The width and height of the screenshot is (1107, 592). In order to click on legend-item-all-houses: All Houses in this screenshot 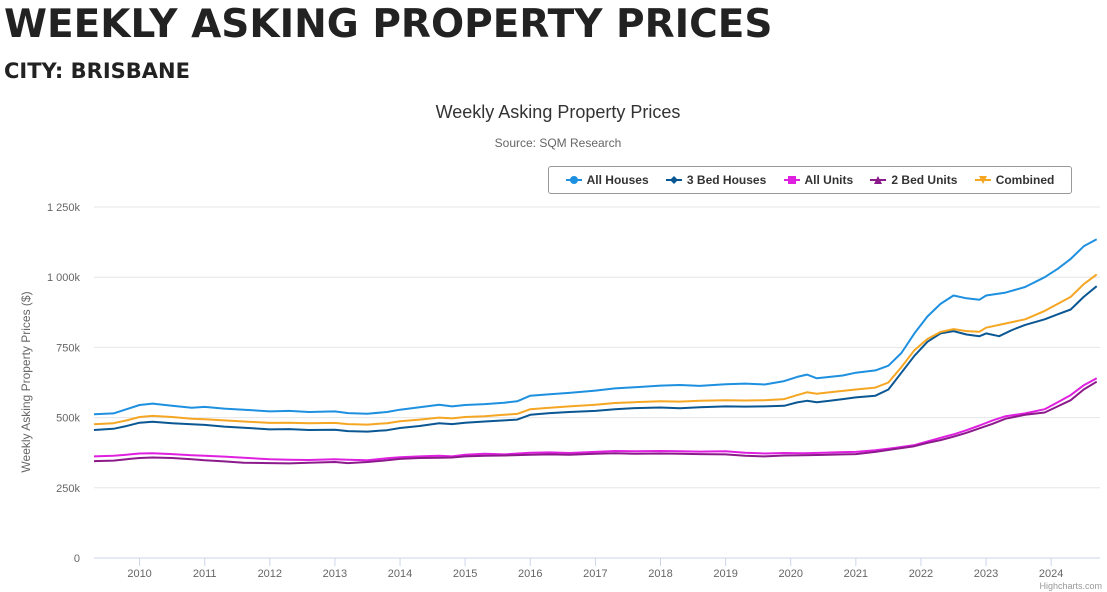, I will do `click(607, 180)`.